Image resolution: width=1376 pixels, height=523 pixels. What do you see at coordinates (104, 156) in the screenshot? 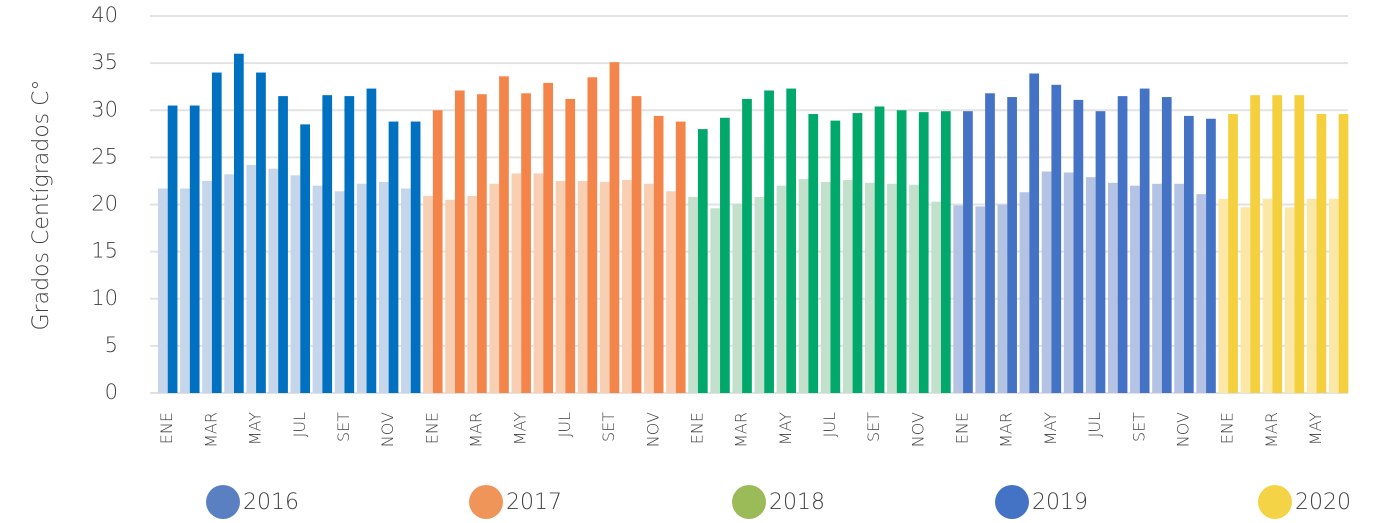
I see `y-tick-label: 25` at bounding box center [104, 156].